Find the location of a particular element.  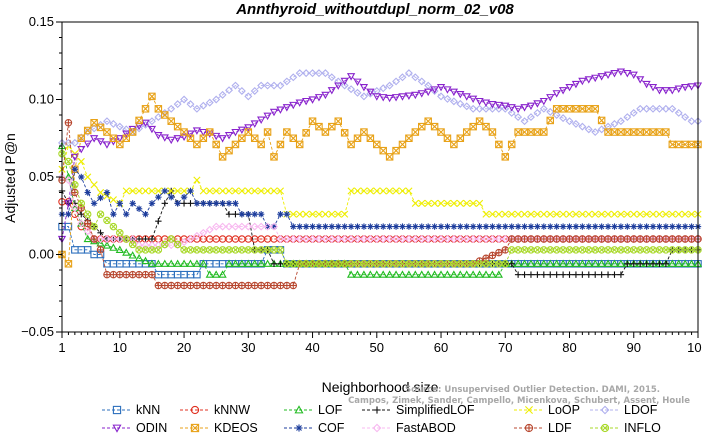

legend-label: kNNW is located at coordinates (232, 410).